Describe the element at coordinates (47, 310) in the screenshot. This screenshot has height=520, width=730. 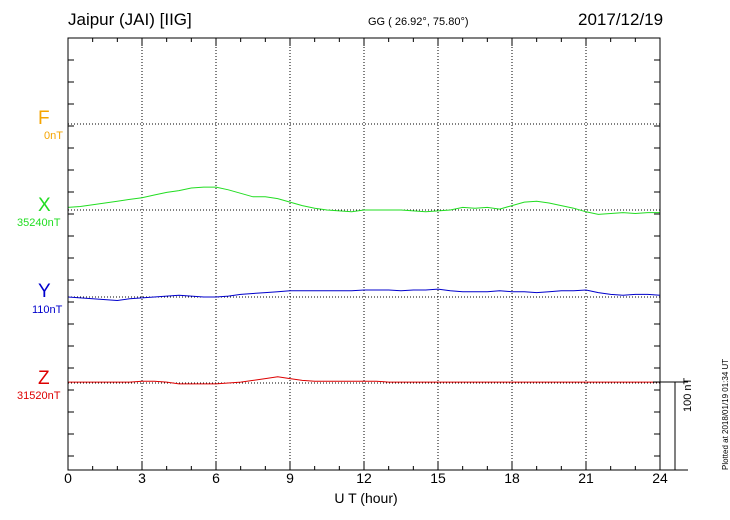
I see `component-y-baseline: 110nT` at that location.